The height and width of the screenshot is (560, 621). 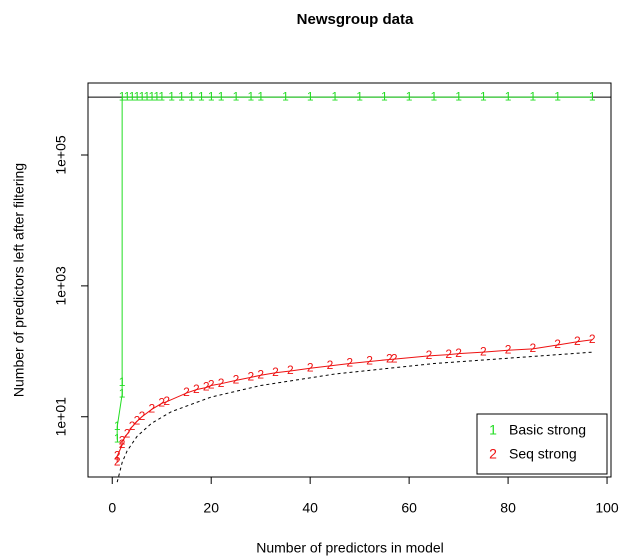 What do you see at coordinates (61, 417) in the screenshot?
I see `y-tick-label: 1e+01` at bounding box center [61, 417].